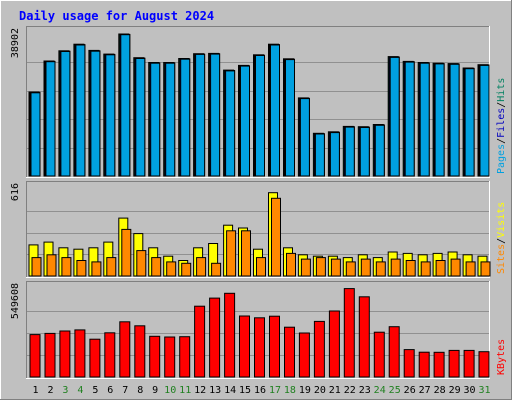  I want to click on x-tick-label: 1, so click(35, 390).